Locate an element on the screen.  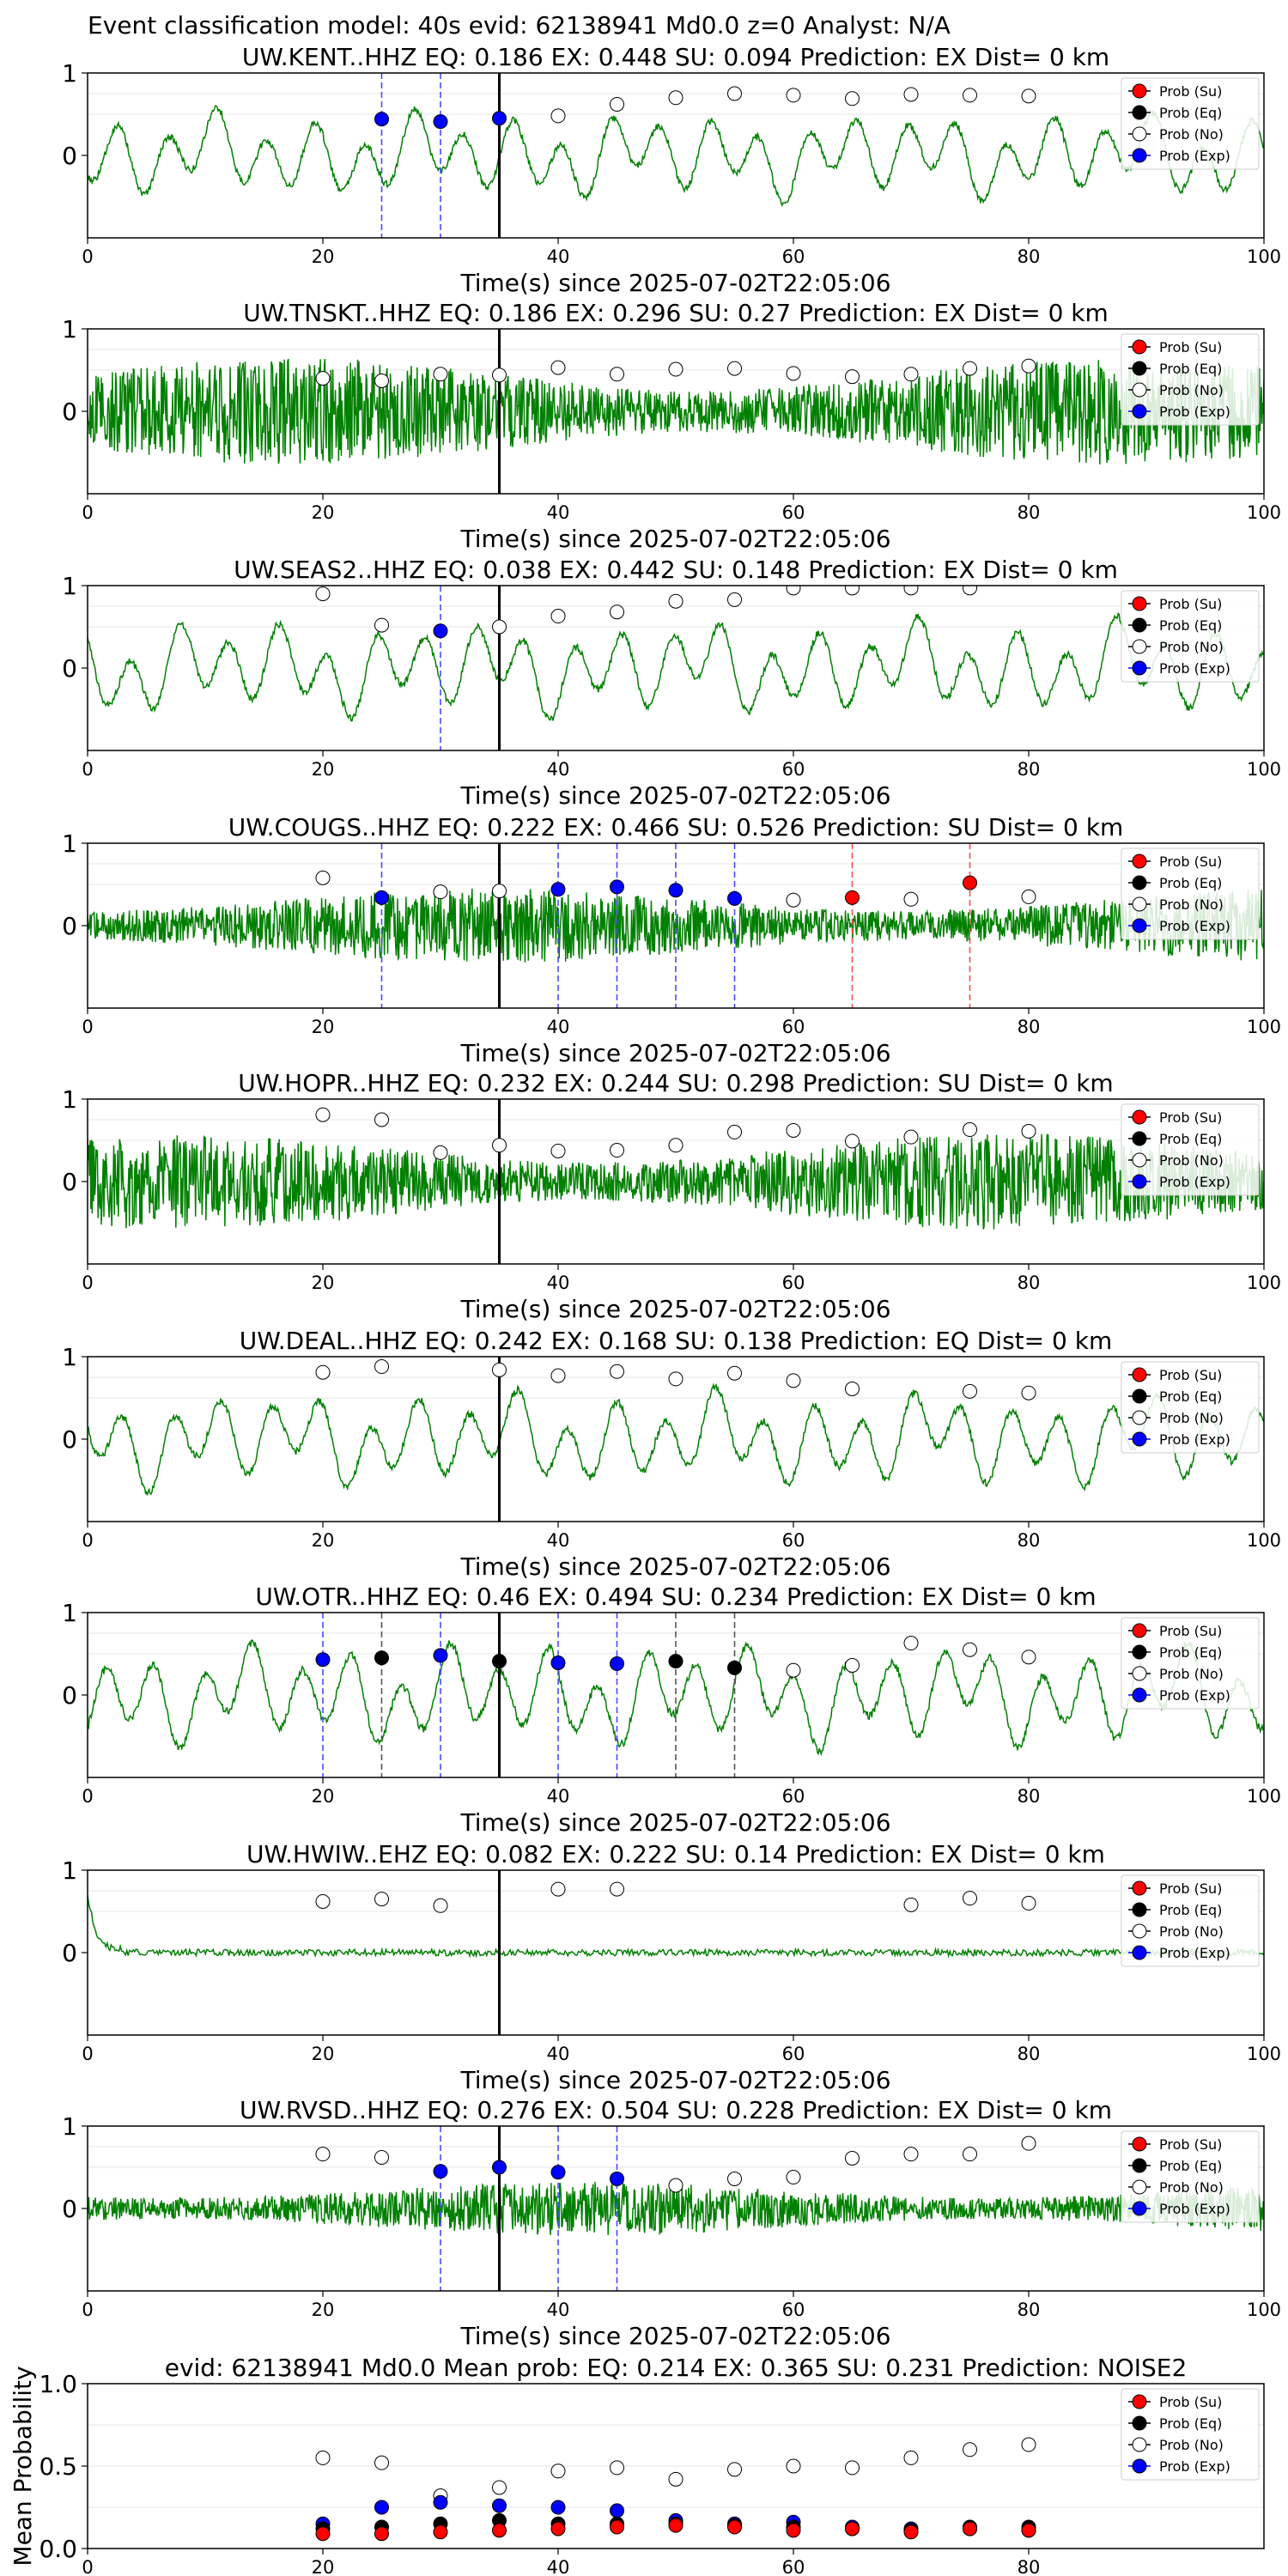
legend-label: Prob (Su) is located at coordinates (1191, 862).